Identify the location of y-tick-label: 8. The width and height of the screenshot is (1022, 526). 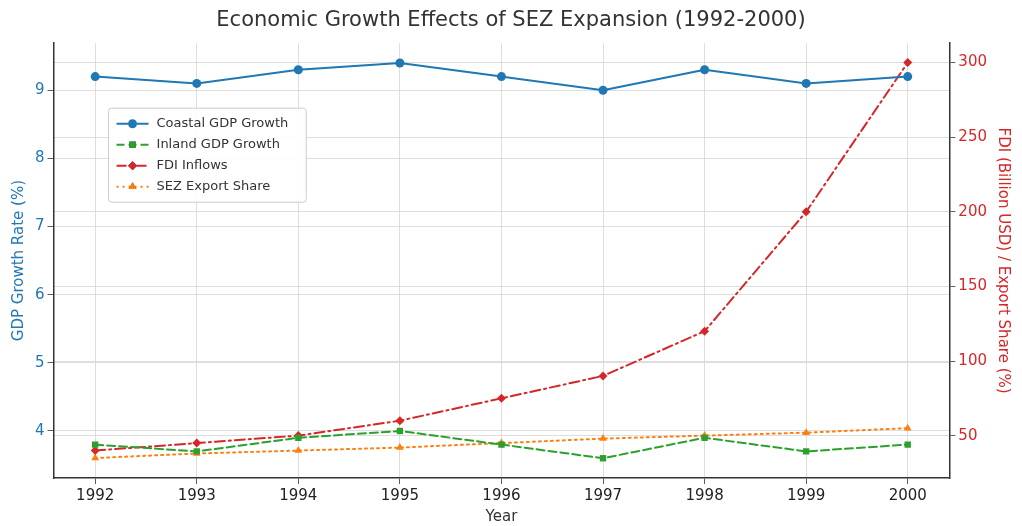
(40, 157).